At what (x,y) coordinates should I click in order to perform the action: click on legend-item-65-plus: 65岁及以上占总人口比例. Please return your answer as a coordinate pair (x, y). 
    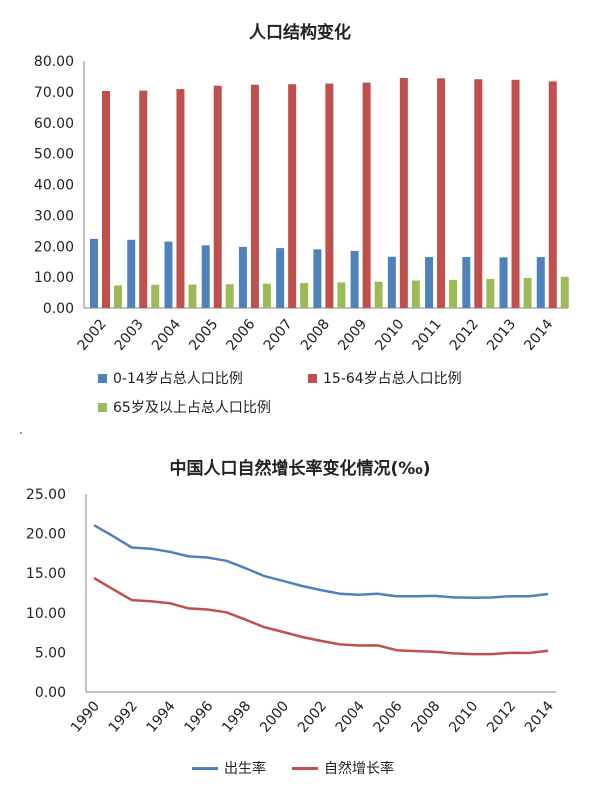
    Looking at the image, I should click on (184, 407).